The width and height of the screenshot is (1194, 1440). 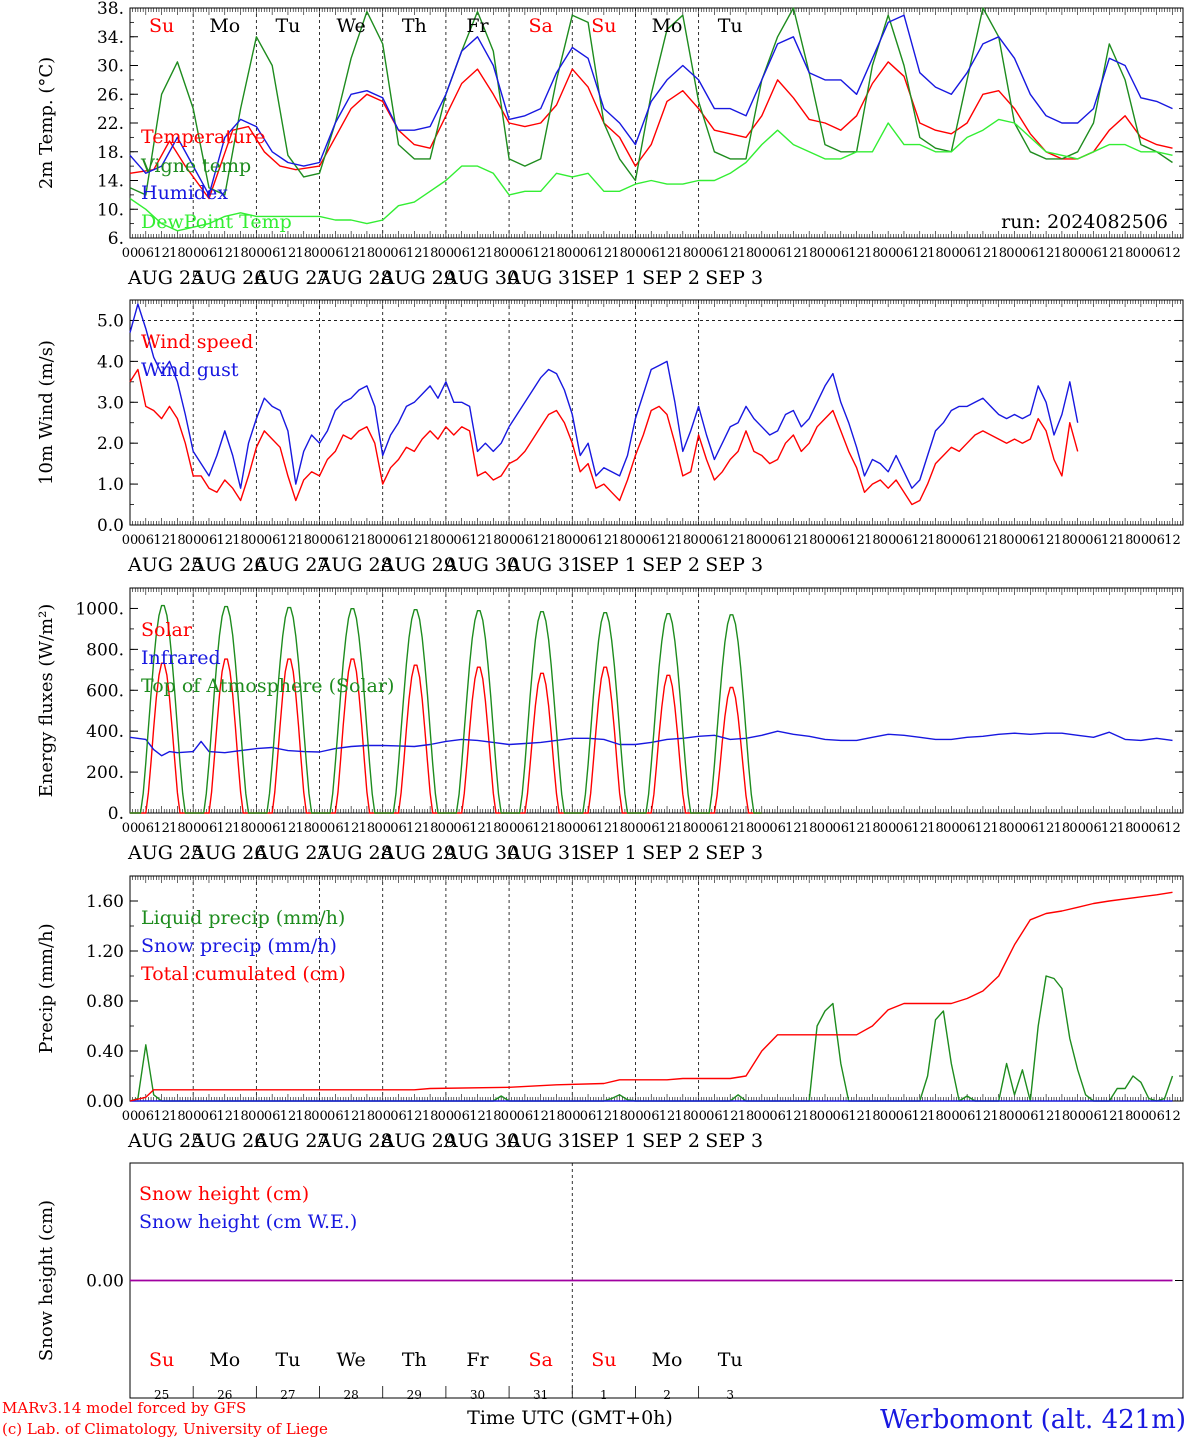 I want to click on weekday-label: Fr, so click(x=477, y=1360).